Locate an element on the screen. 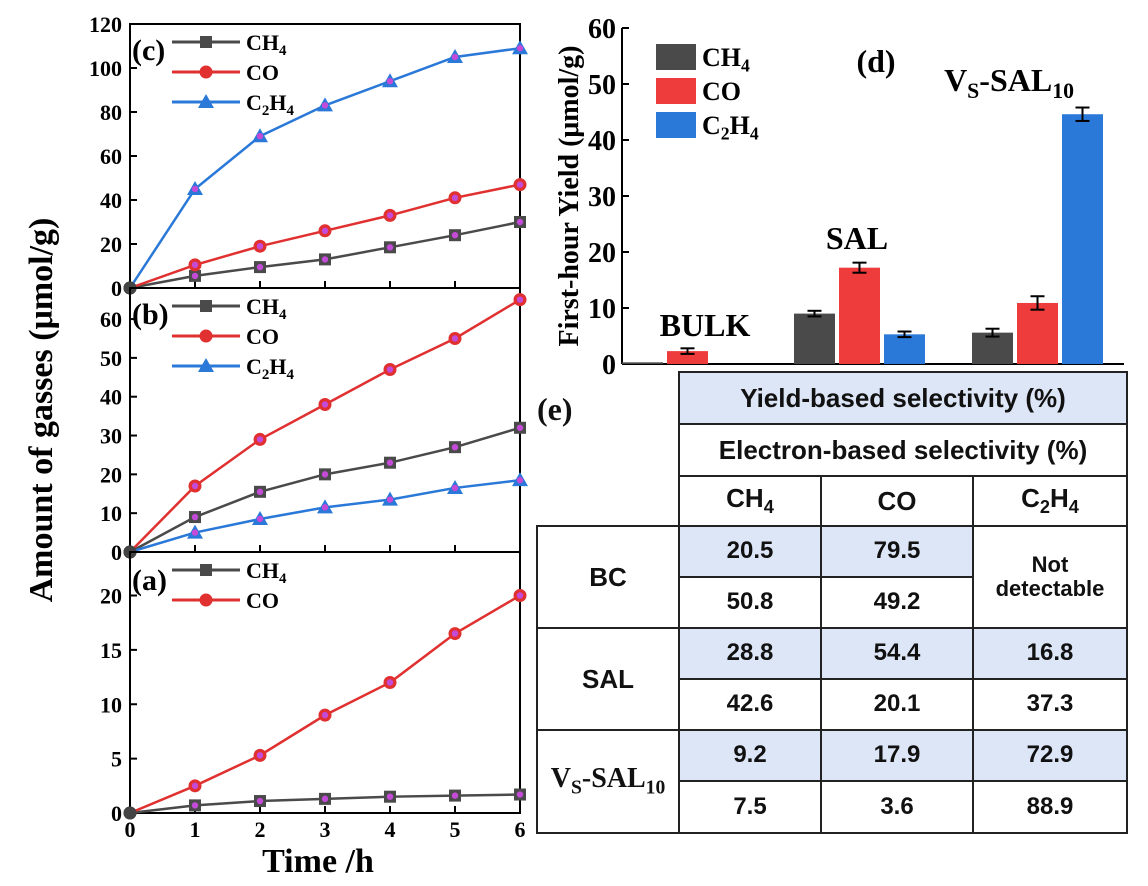  y-tick-label: 0 is located at coordinates (116, 813).